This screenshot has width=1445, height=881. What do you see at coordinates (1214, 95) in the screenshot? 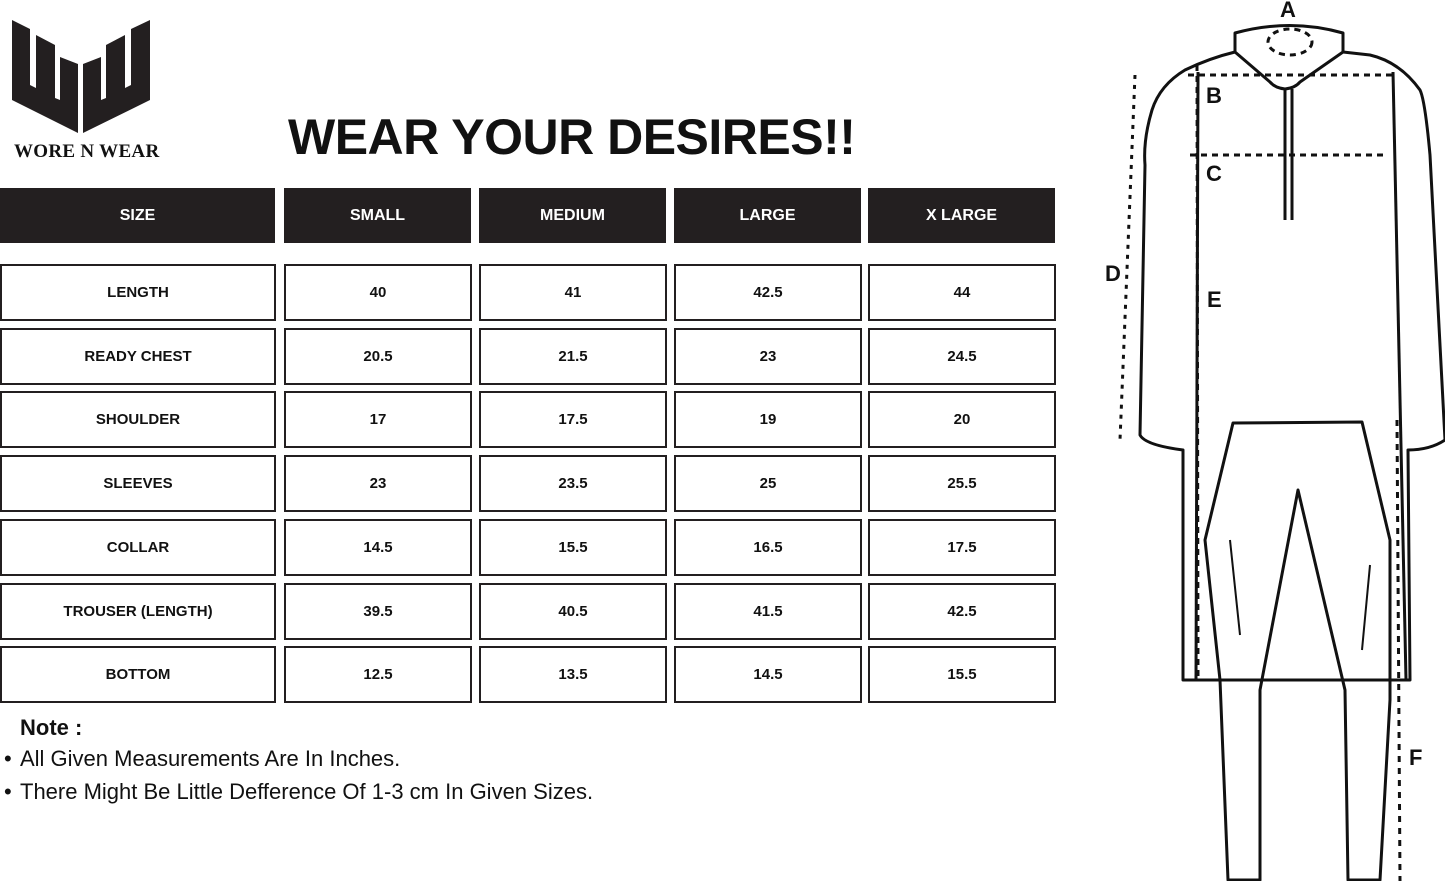
I see `label-b: B` at bounding box center [1214, 95].